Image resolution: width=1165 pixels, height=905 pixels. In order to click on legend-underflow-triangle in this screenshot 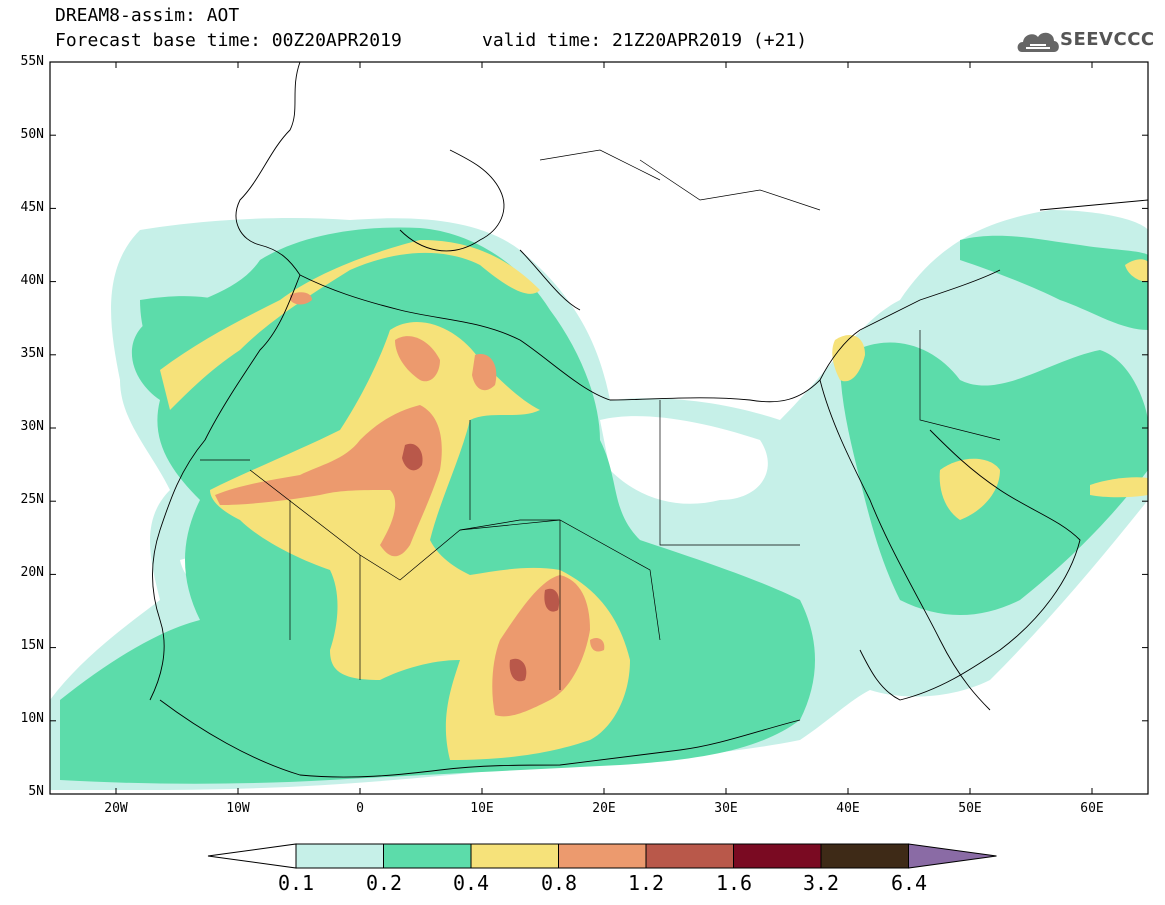, I will do `click(252, 856)`.